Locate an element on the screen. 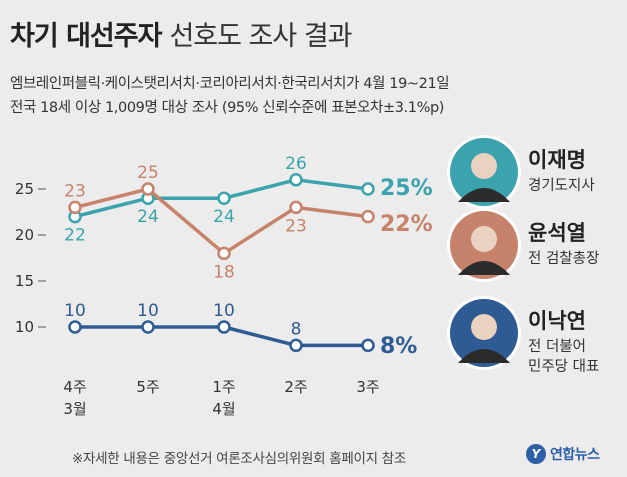 This screenshot has width=627, height=477. yonhap-logo: Y 연합뉴스 is located at coordinates (563, 454).